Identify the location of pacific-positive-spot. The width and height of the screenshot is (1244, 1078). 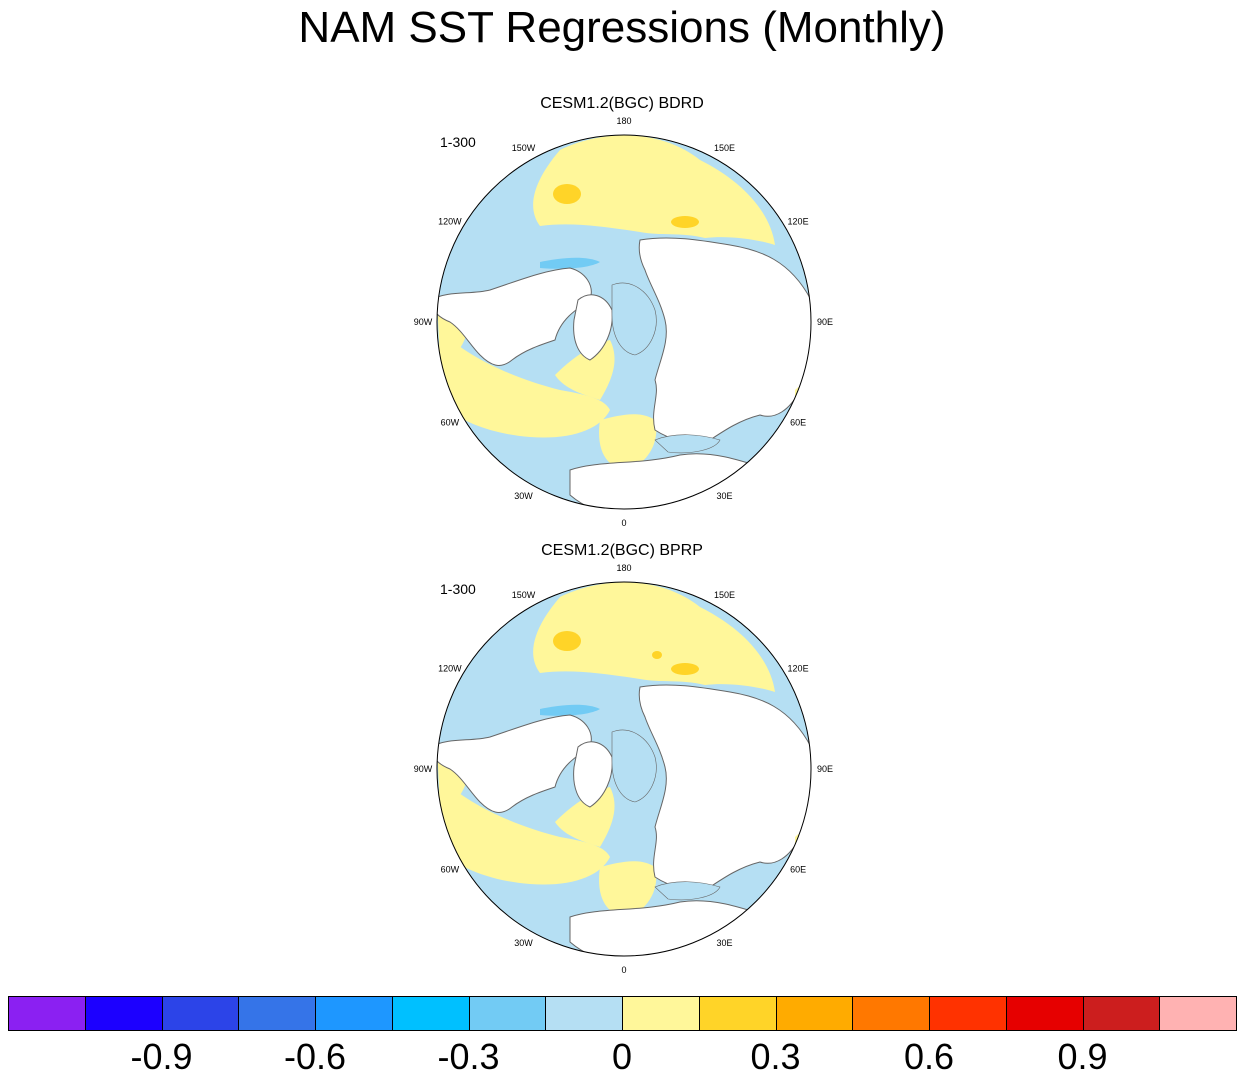
(657, 655).